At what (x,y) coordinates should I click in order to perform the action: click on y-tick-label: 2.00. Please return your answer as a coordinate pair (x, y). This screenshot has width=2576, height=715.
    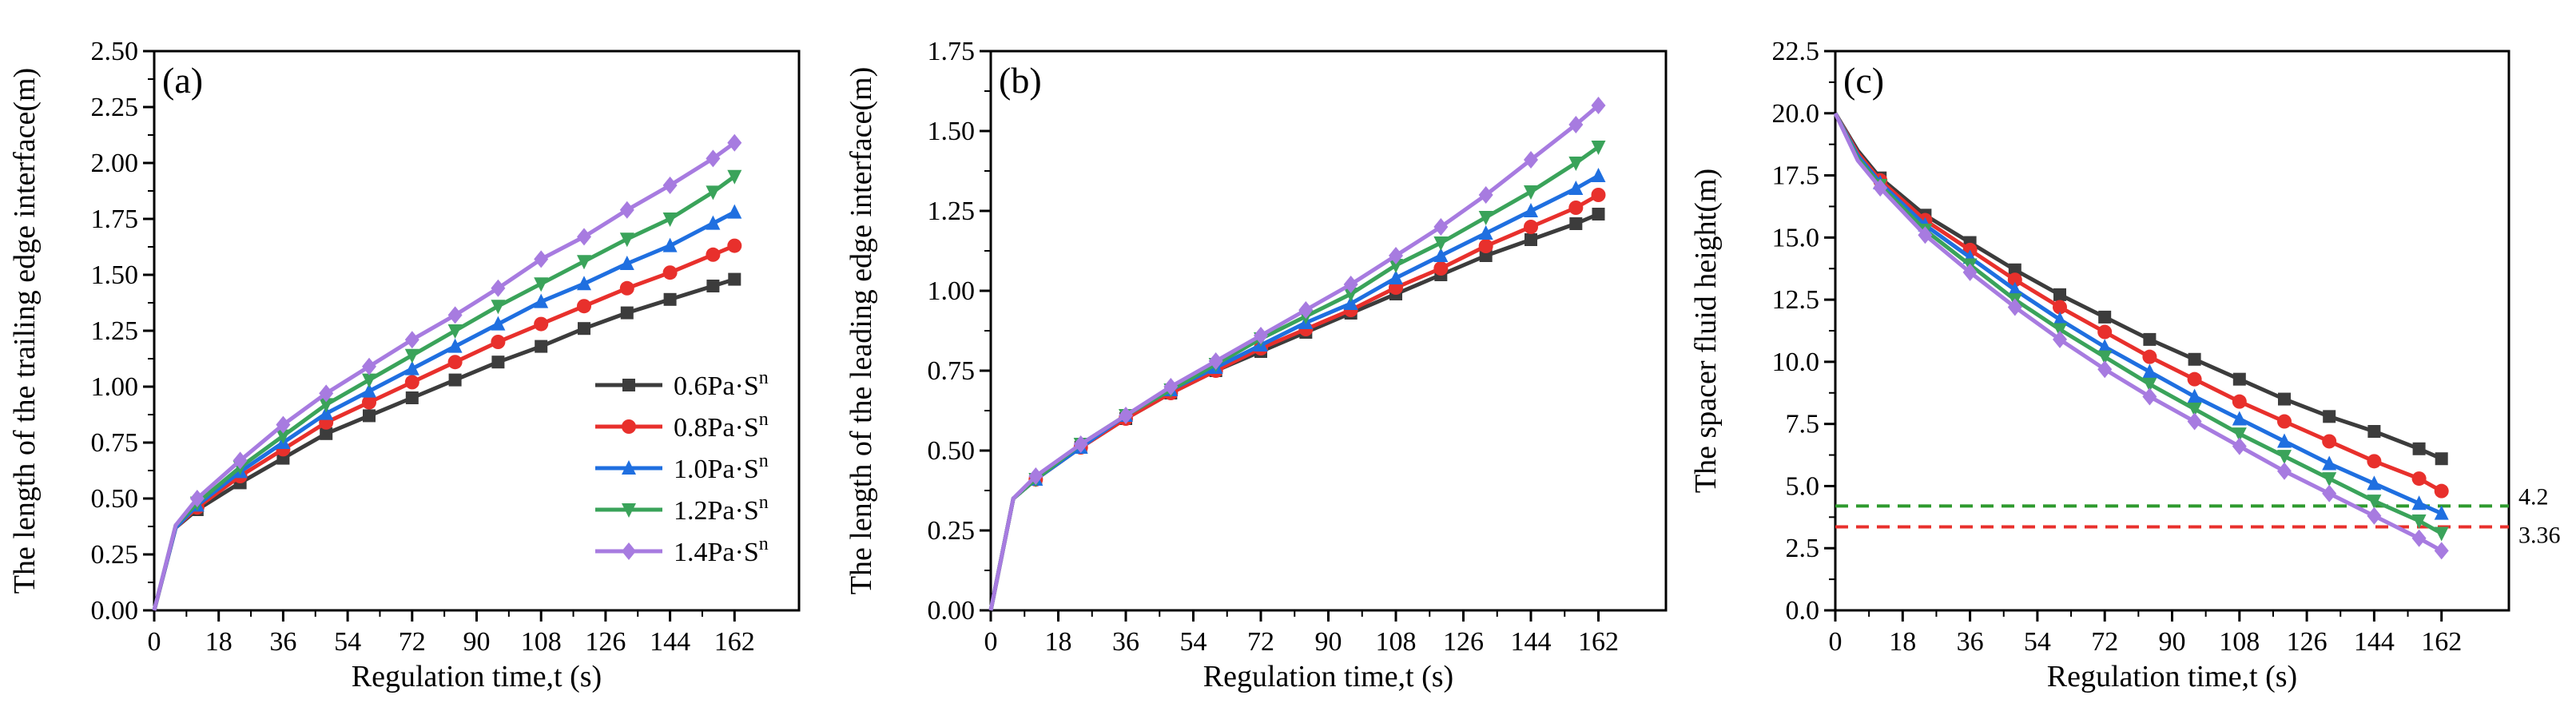
    Looking at the image, I should click on (115, 163).